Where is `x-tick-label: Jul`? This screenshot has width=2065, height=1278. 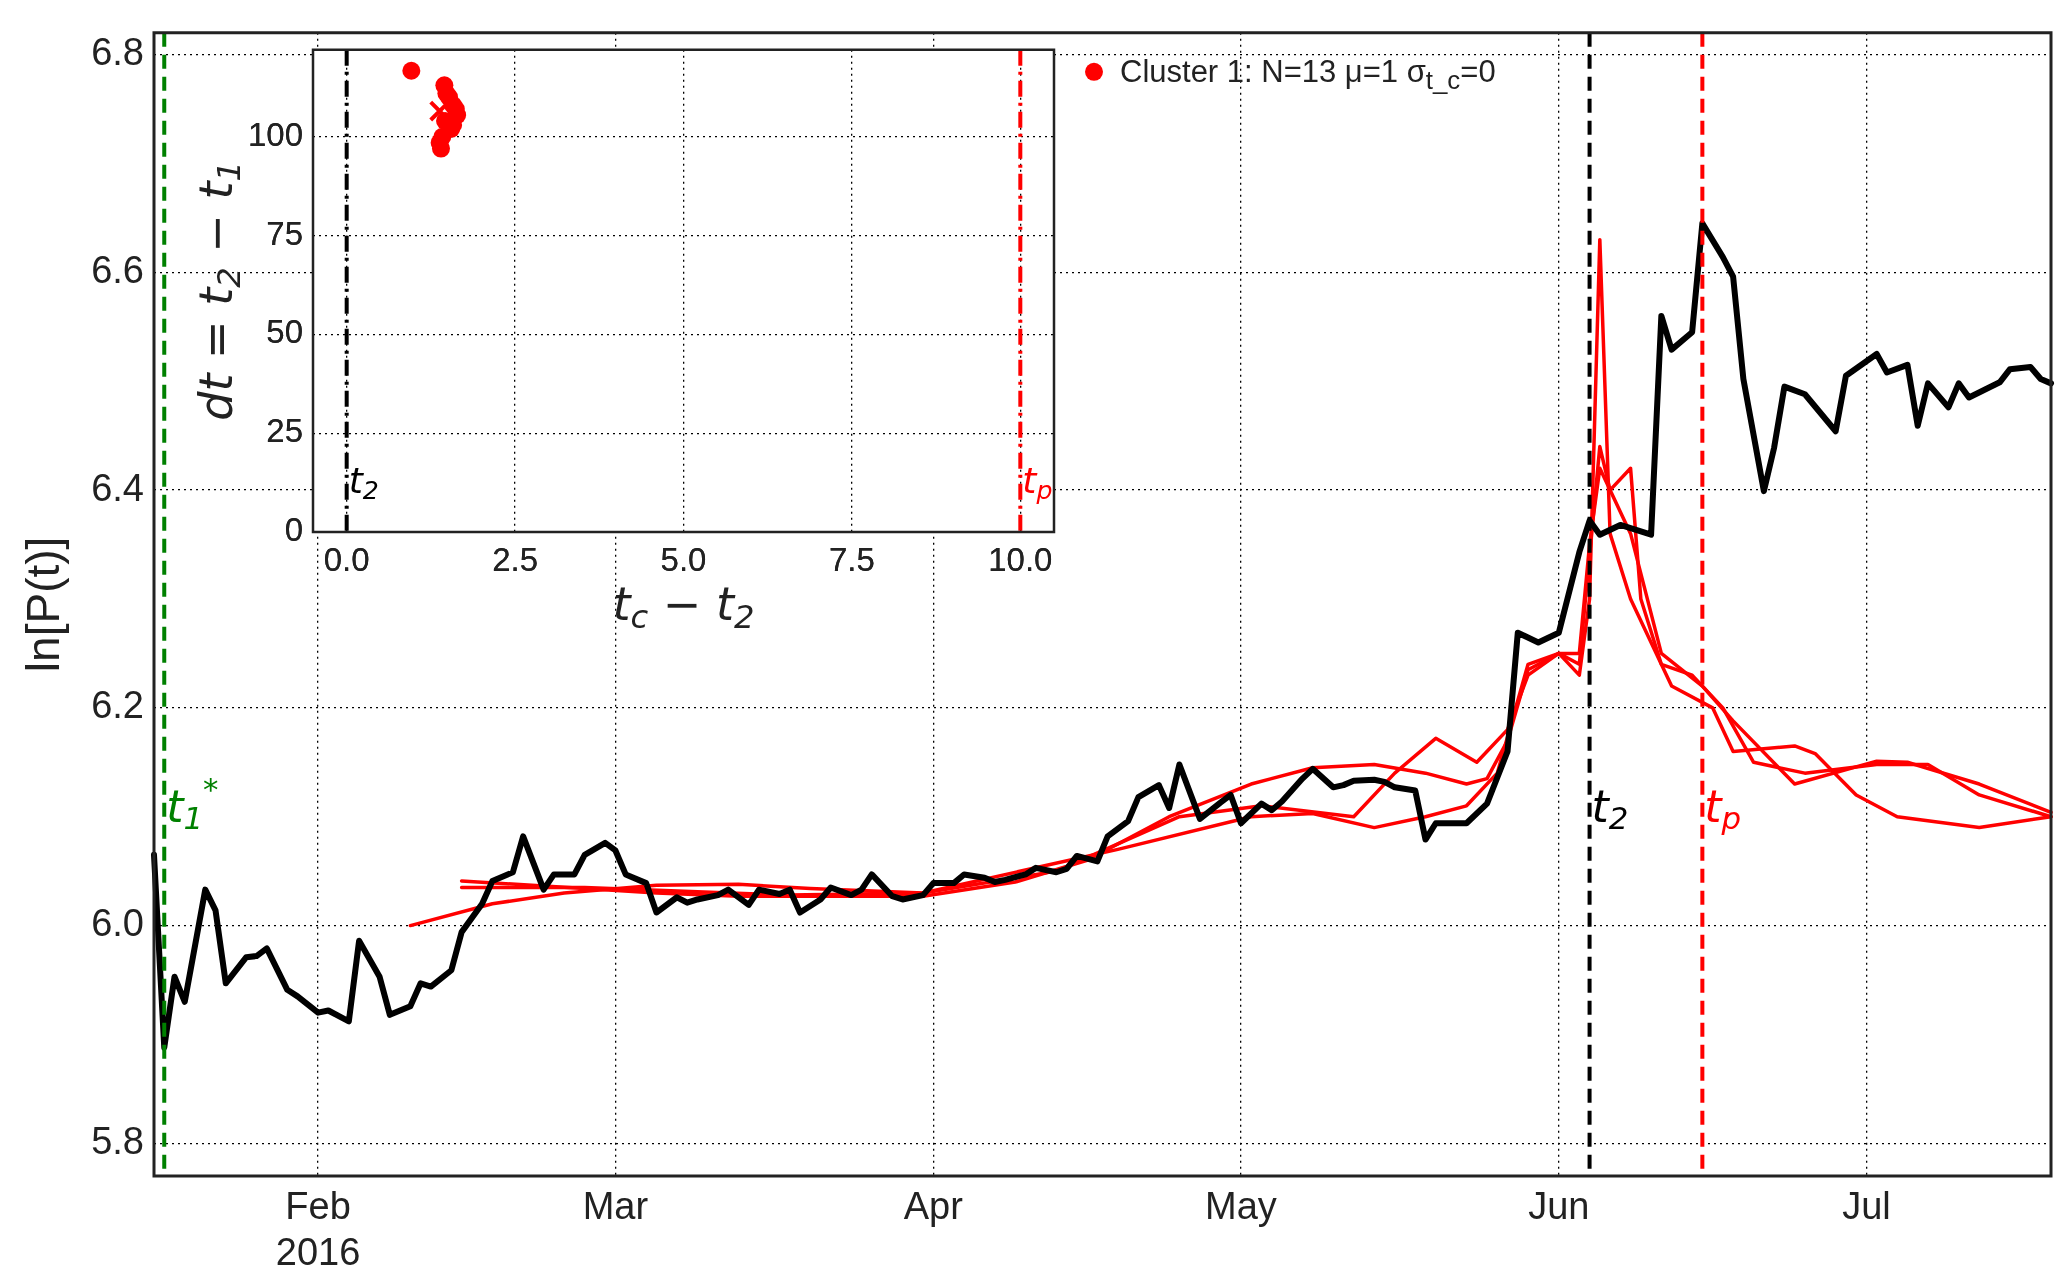
x-tick-label: Jul is located at coordinates (1866, 1206).